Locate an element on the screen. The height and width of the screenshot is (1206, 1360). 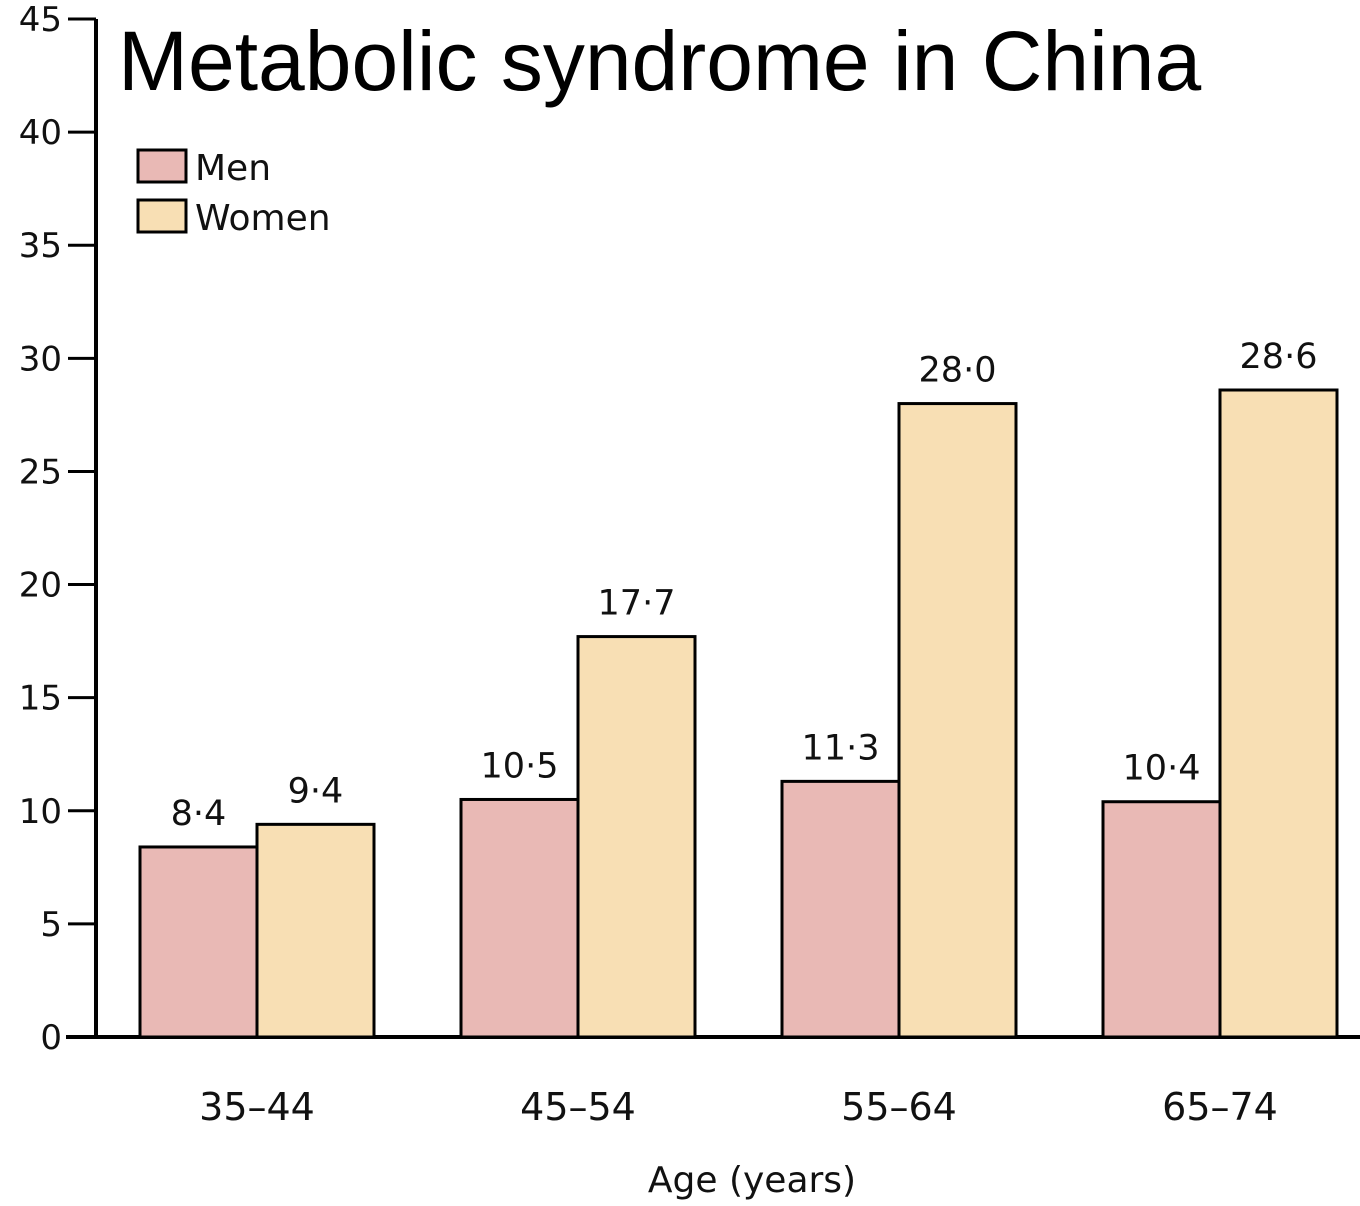
y-tick-label: 30 is located at coordinates (40, 359).